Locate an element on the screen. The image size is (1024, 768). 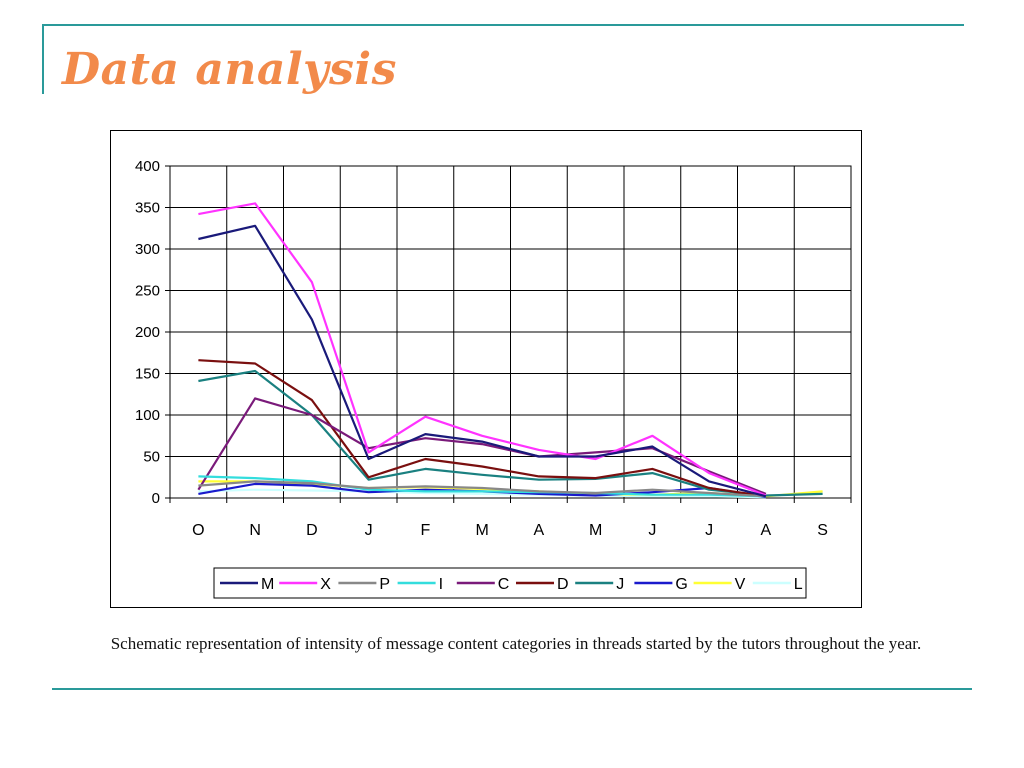
top-rule is located at coordinates (503, 25).